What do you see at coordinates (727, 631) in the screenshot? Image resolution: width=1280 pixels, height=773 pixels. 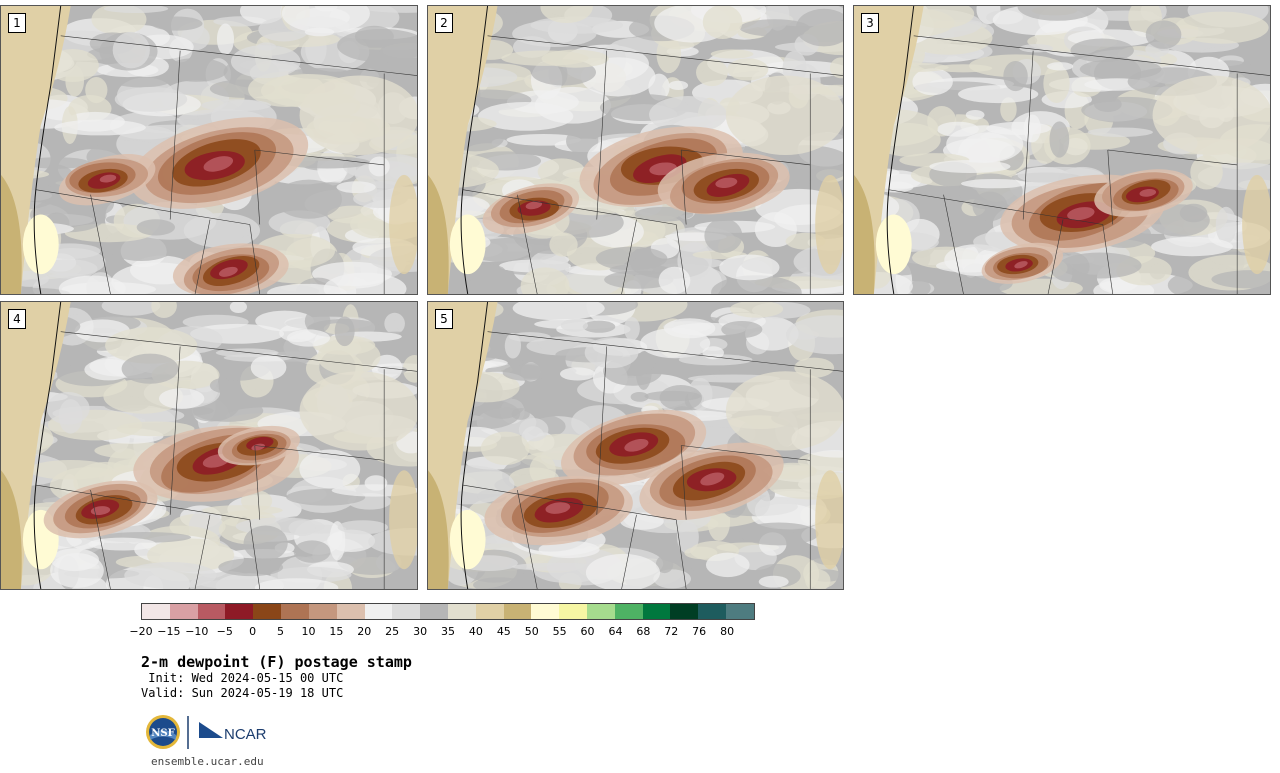 I see `colorbar-tick-label: 80` at bounding box center [727, 631].